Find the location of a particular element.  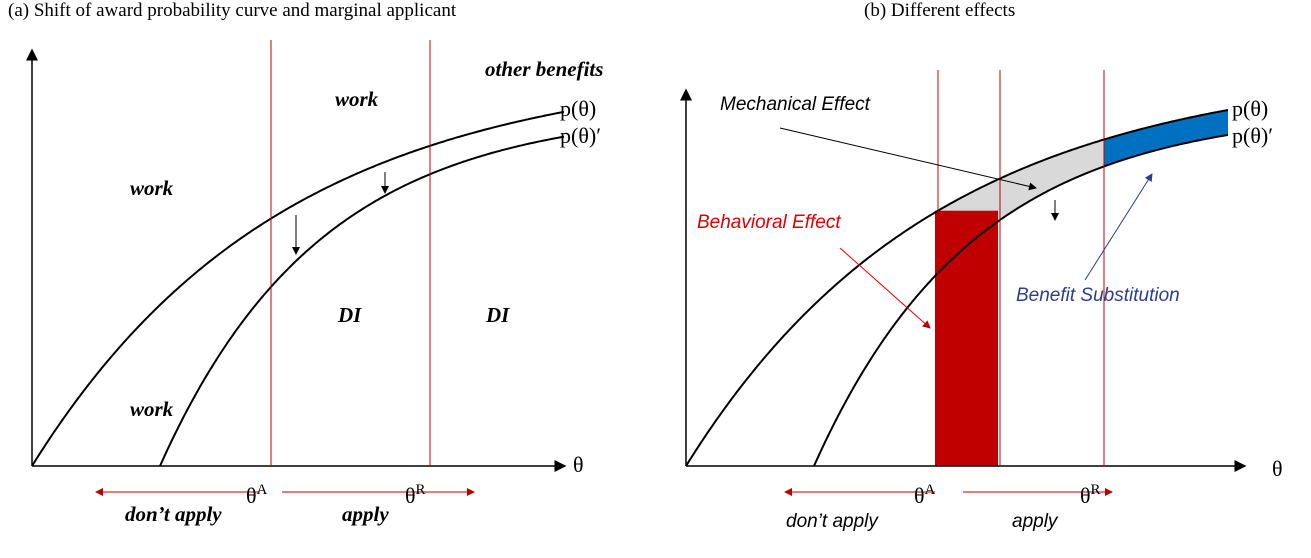

effect-label: Mechanical Effect is located at coordinates (795, 104).